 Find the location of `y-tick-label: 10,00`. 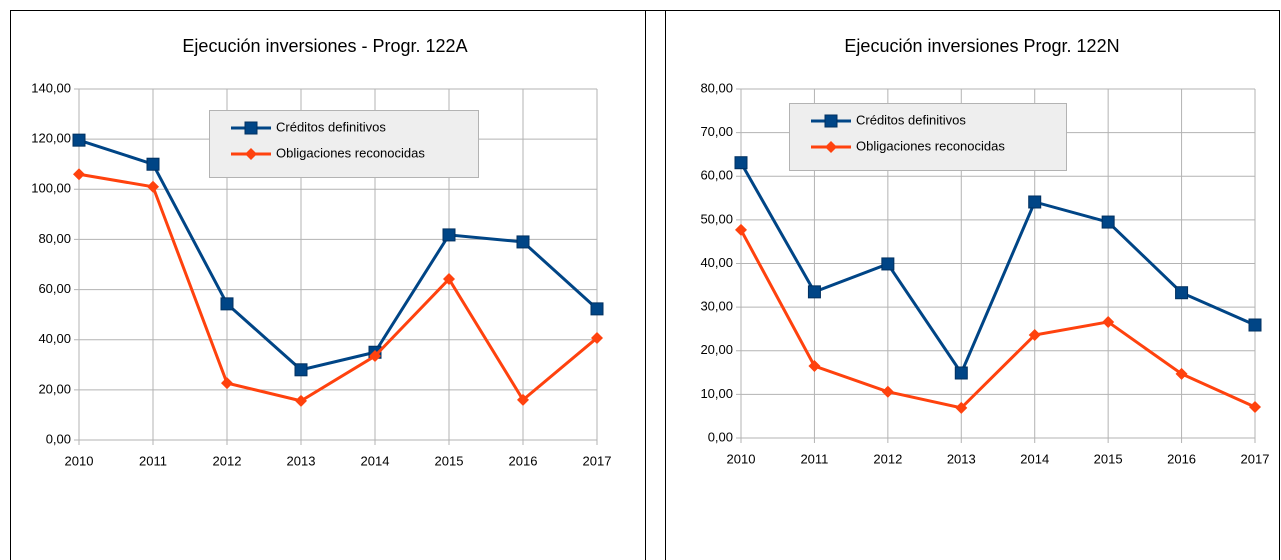

y-tick-label: 10,00 is located at coordinates (716, 393).